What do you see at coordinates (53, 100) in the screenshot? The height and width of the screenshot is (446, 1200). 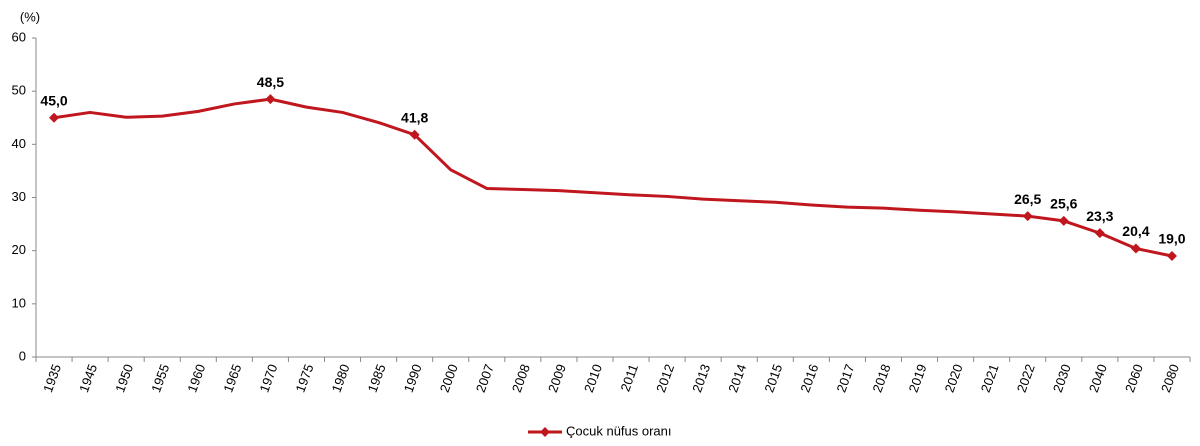 I see `value-label: 45,0` at bounding box center [53, 100].